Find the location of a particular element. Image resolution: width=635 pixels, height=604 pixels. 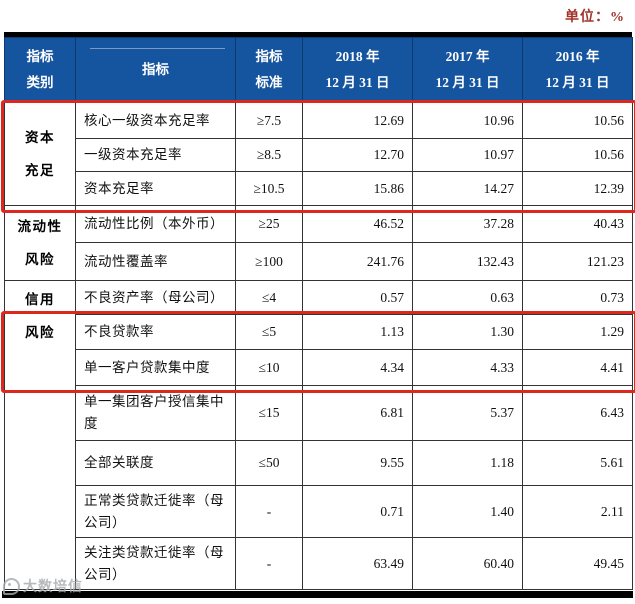

indicator-name: 流动性覆盖率 is located at coordinates (155, 261).